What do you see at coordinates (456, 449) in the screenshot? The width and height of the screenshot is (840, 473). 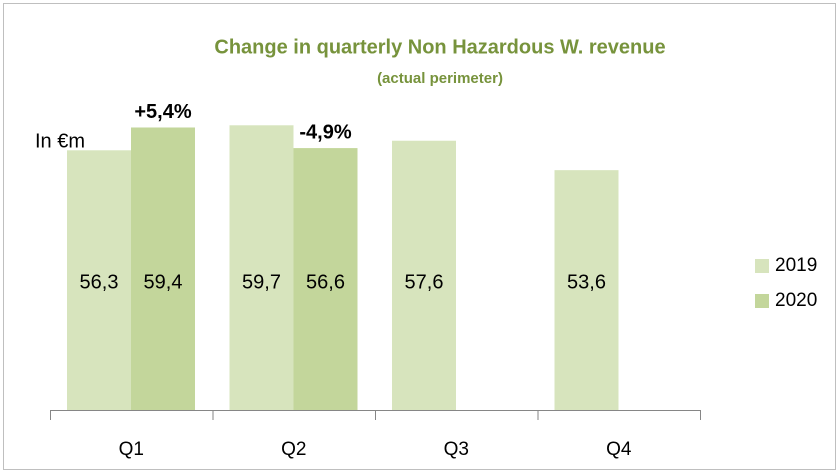 I see `x-tick-label: Q3` at bounding box center [456, 449].